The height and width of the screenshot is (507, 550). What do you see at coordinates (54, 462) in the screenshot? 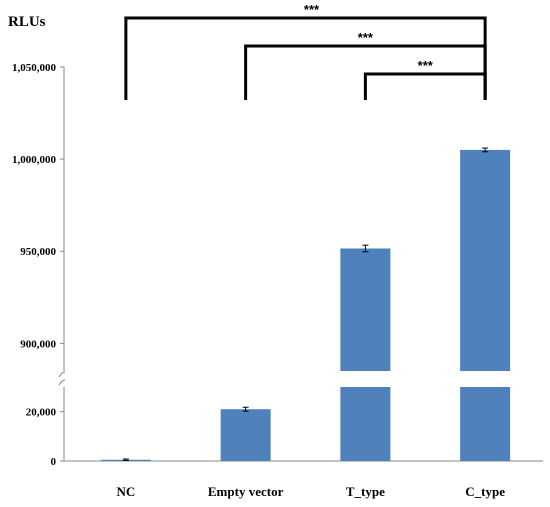
I see `y-lower-tick-label: 0` at bounding box center [54, 462].